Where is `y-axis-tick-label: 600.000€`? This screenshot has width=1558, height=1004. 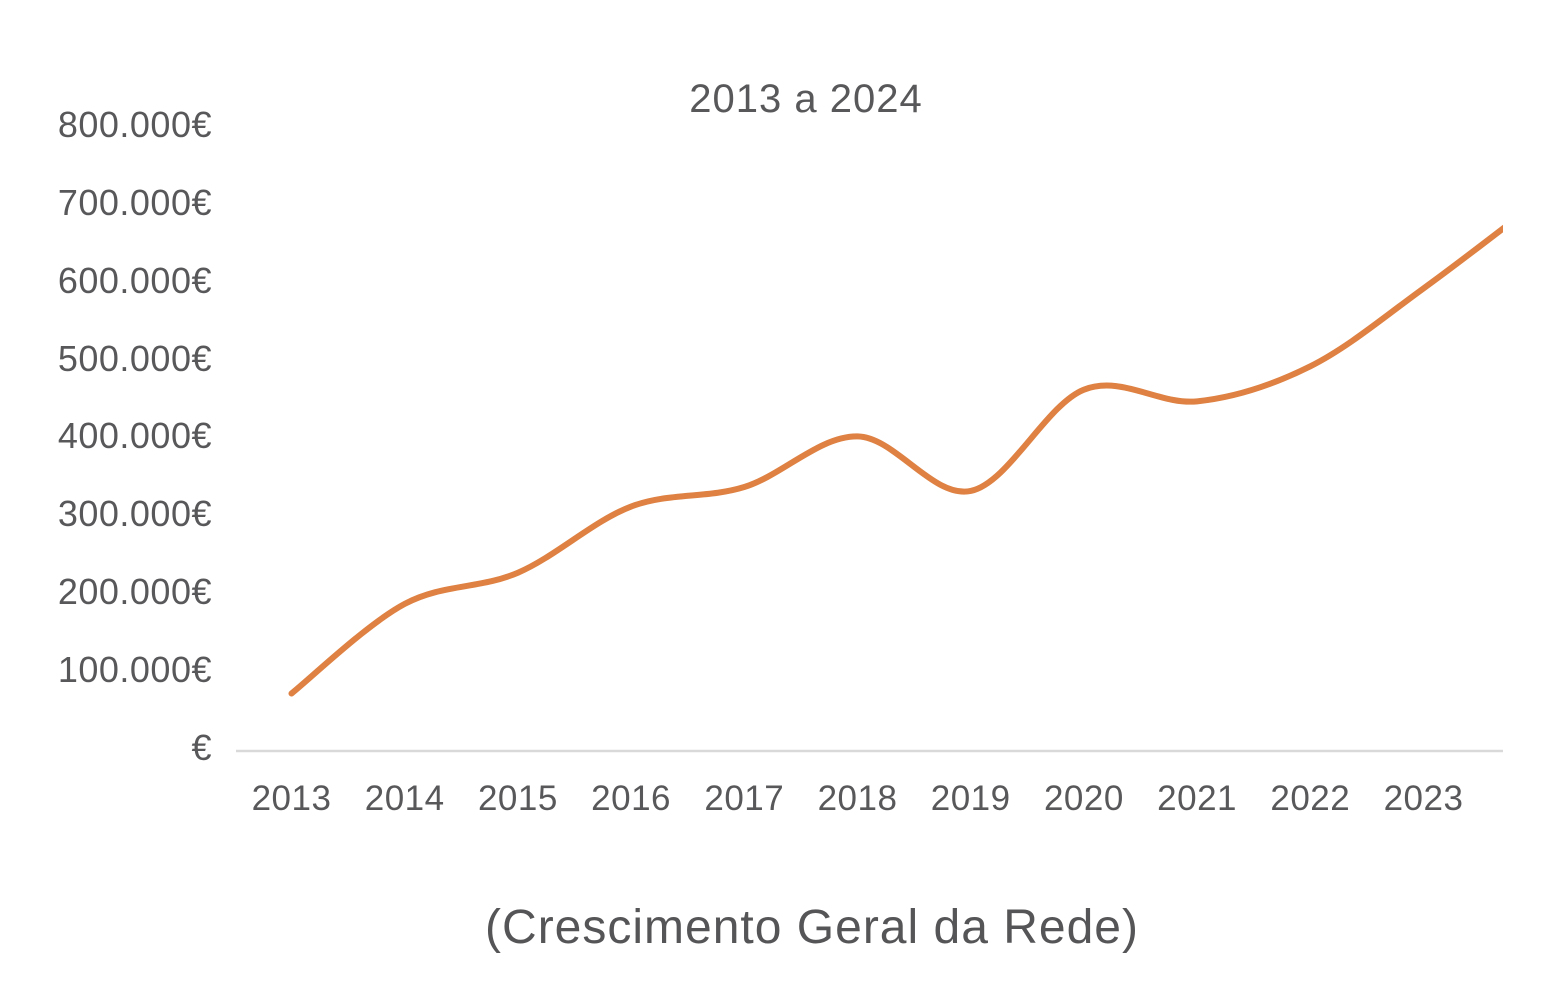 y-axis-tick-label: 600.000€ is located at coordinates (134, 280).